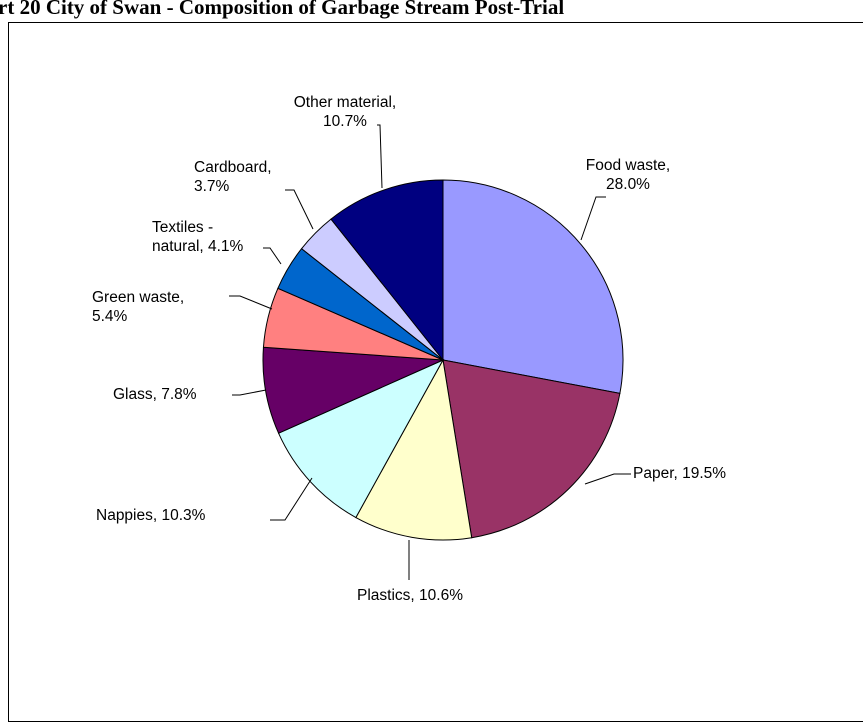 The height and width of the screenshot is (722, 863). I want to click on pie-slice-plastics, so click(414, 449).